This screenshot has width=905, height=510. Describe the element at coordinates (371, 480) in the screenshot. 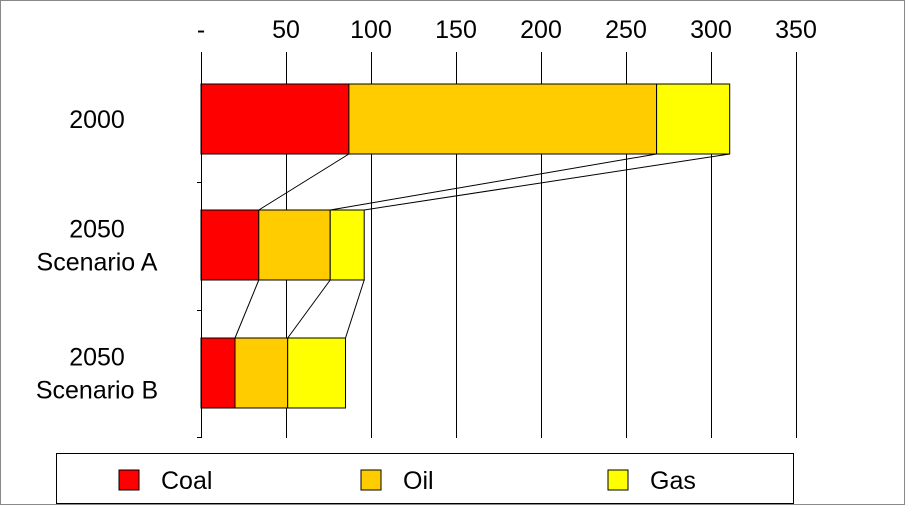

I see `legend-swatch-oil` at that location.